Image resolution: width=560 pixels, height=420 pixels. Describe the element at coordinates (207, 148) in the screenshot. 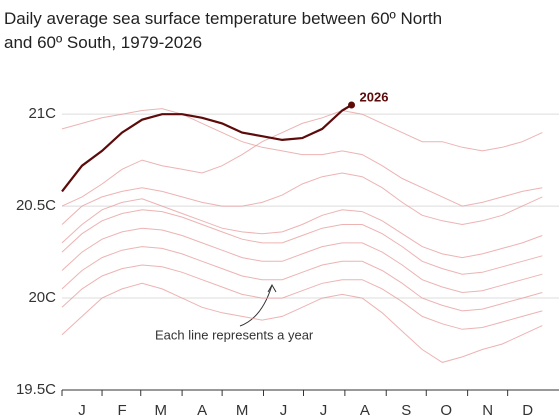

I see `series-line` at that location.